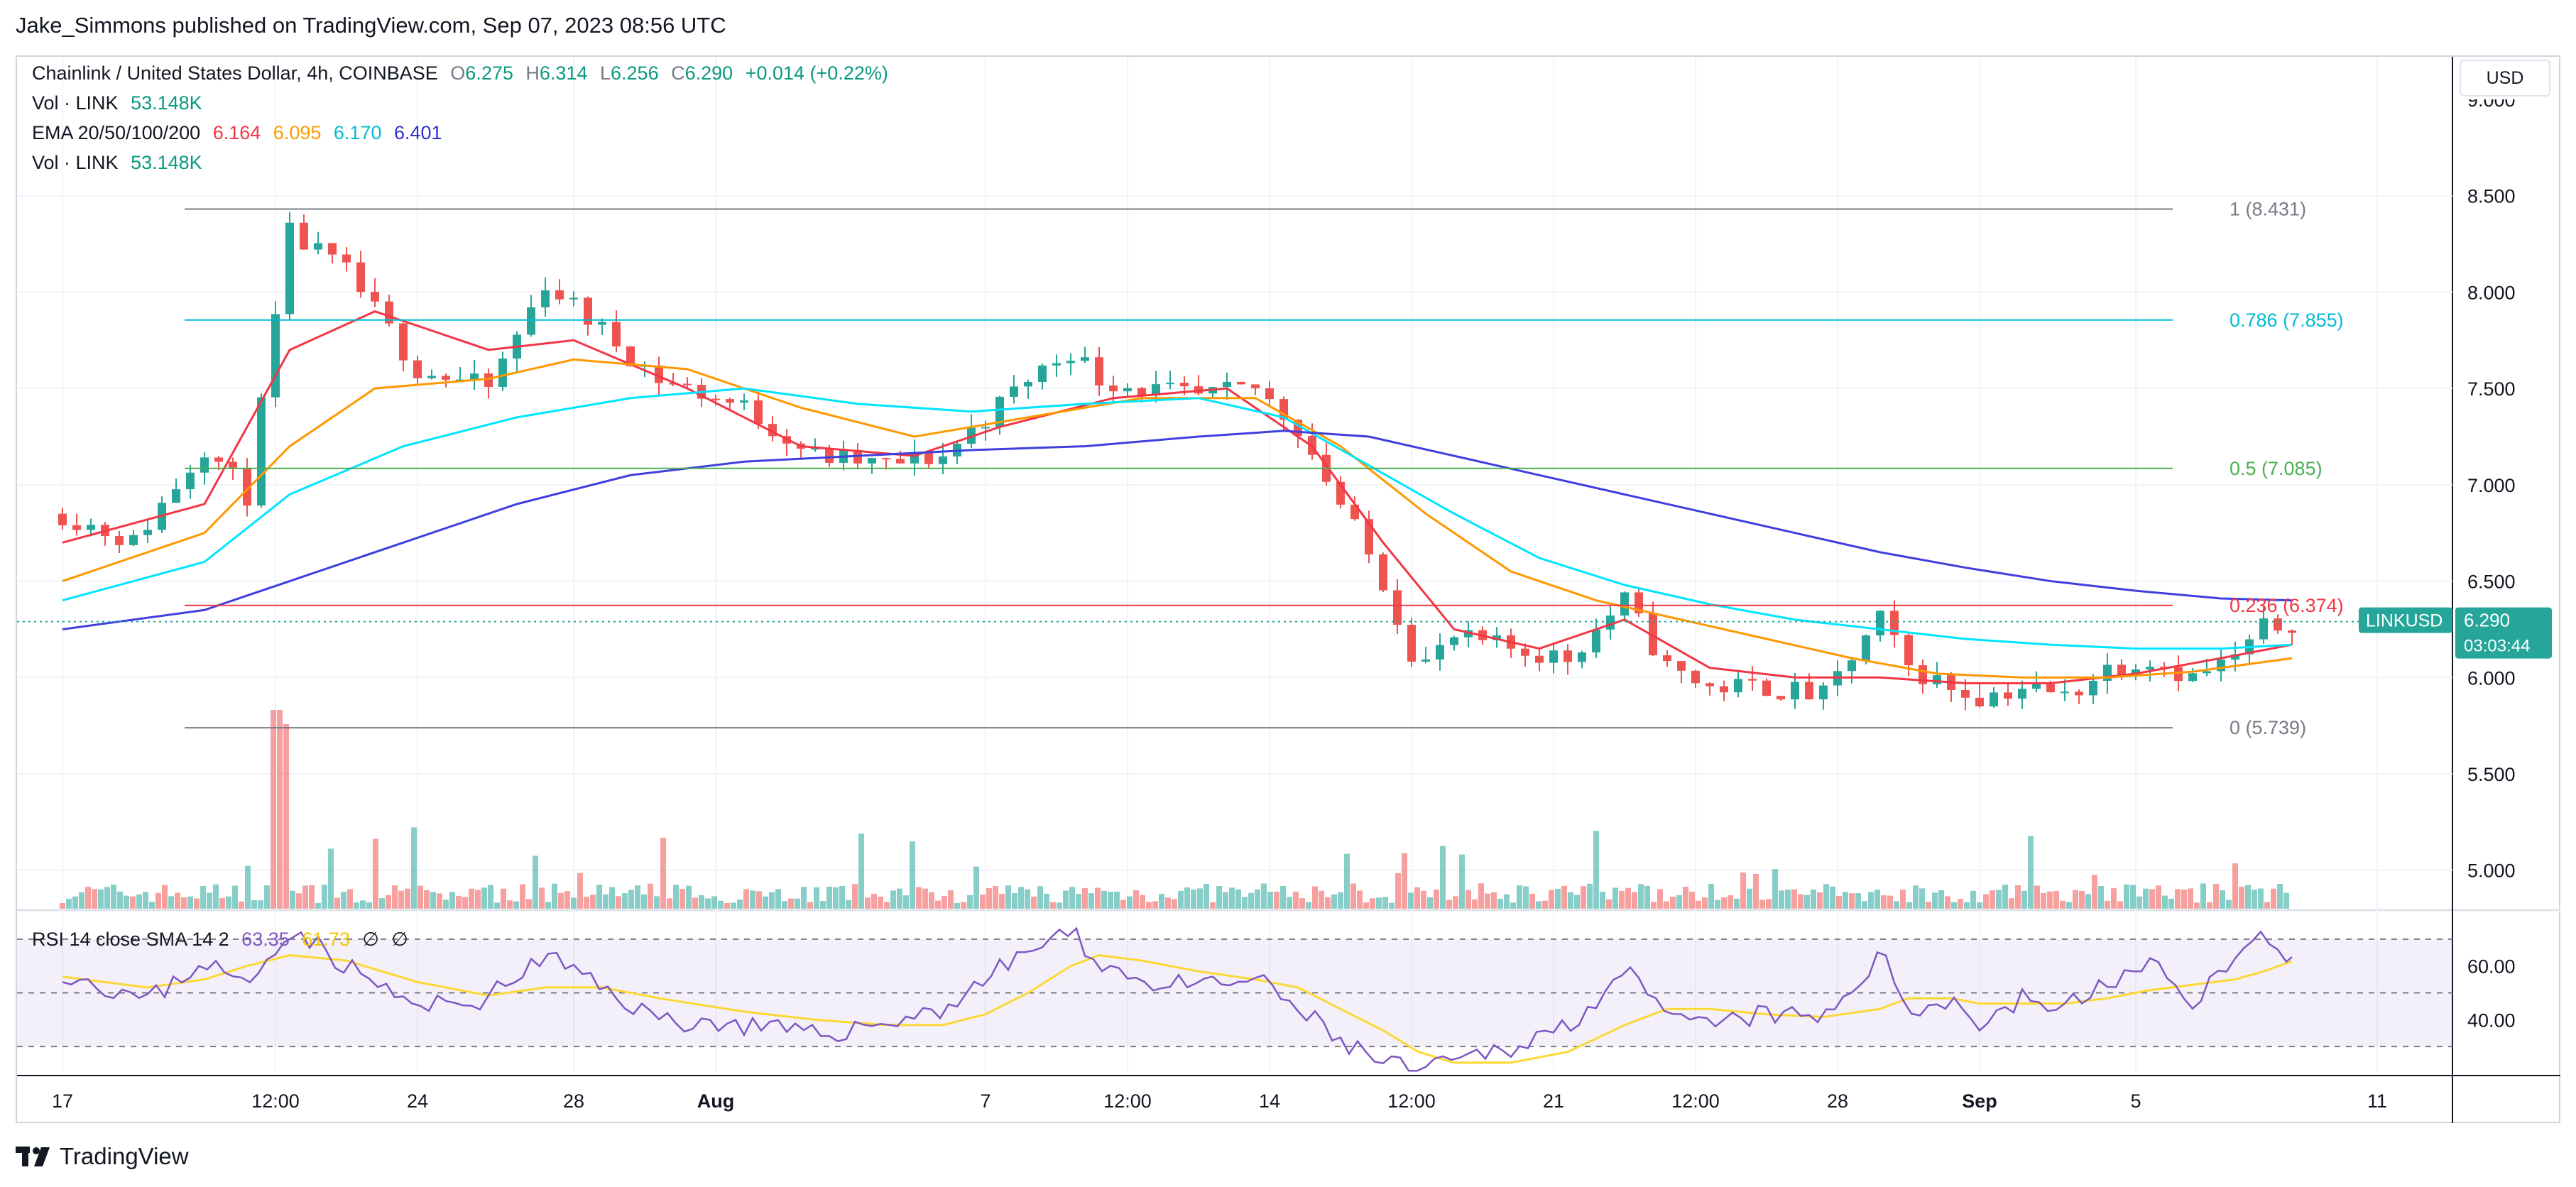 The width and height of the screenshot is (2576, 1187). Describe the element at coordinates (2503, 633) in the screenshot. I see `price-badge` at that location.